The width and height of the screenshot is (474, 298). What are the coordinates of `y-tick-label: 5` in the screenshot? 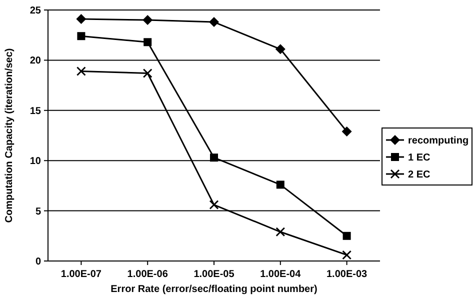 It's located at (38, 212).